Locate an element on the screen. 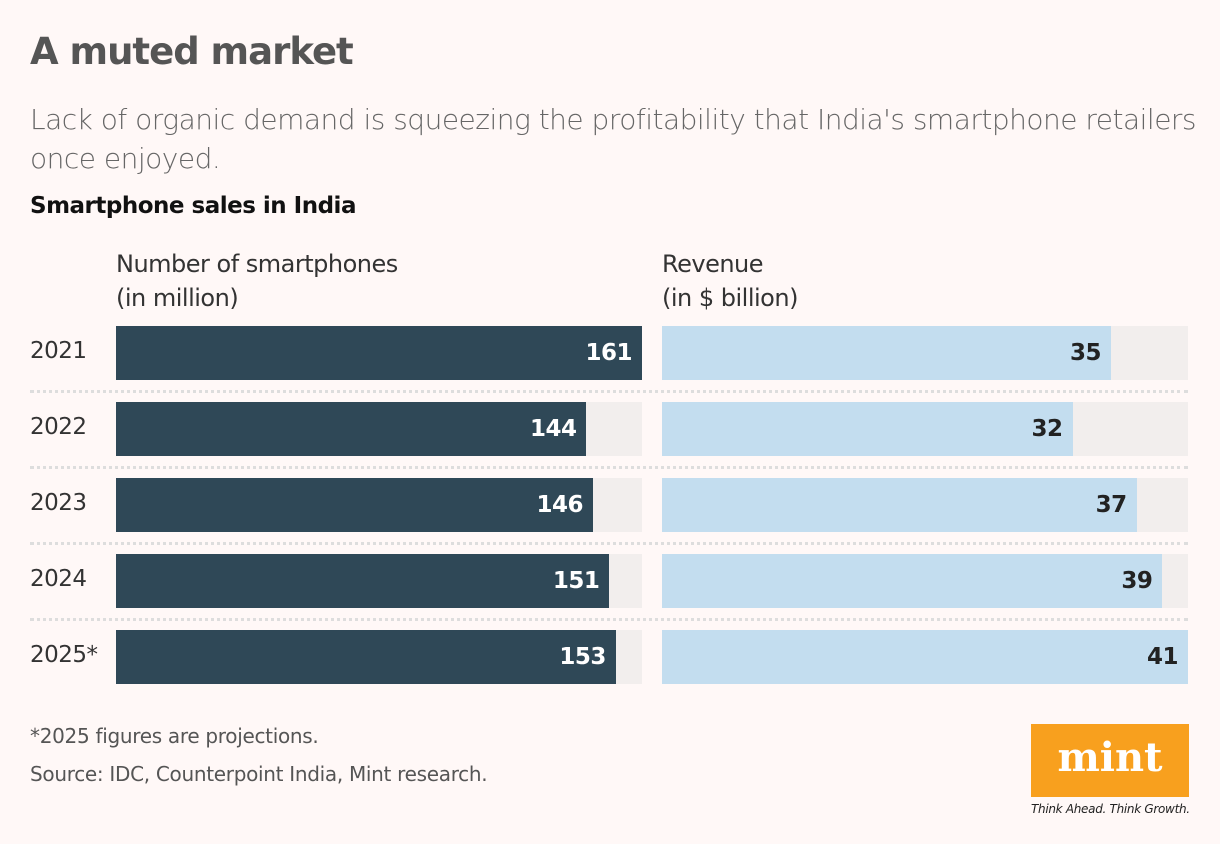 This screenshot has height=844, width=1220. year-label: 2024 is located at coordinates (58, 579).